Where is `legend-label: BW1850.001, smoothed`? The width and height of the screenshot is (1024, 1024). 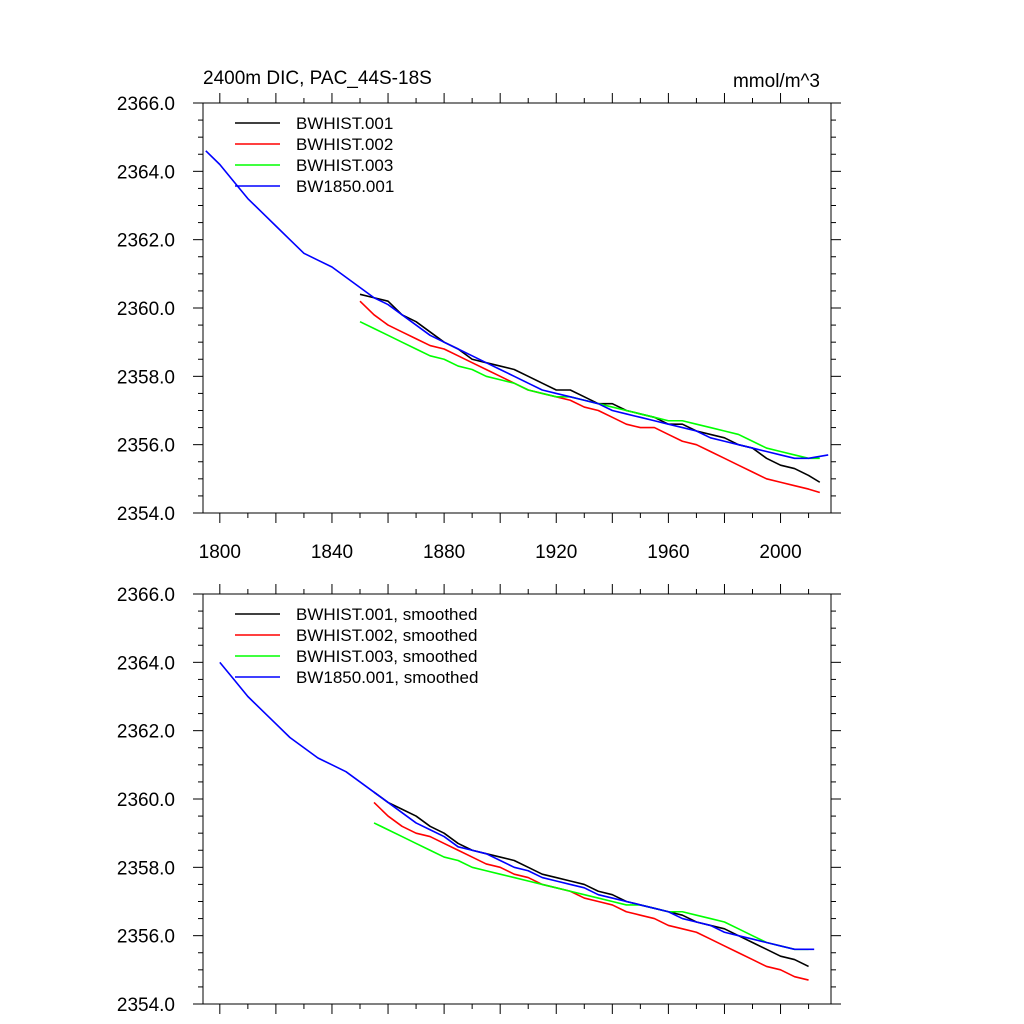
legend-label: BW1850.001, smoothed is located at coordinates (387, 677).